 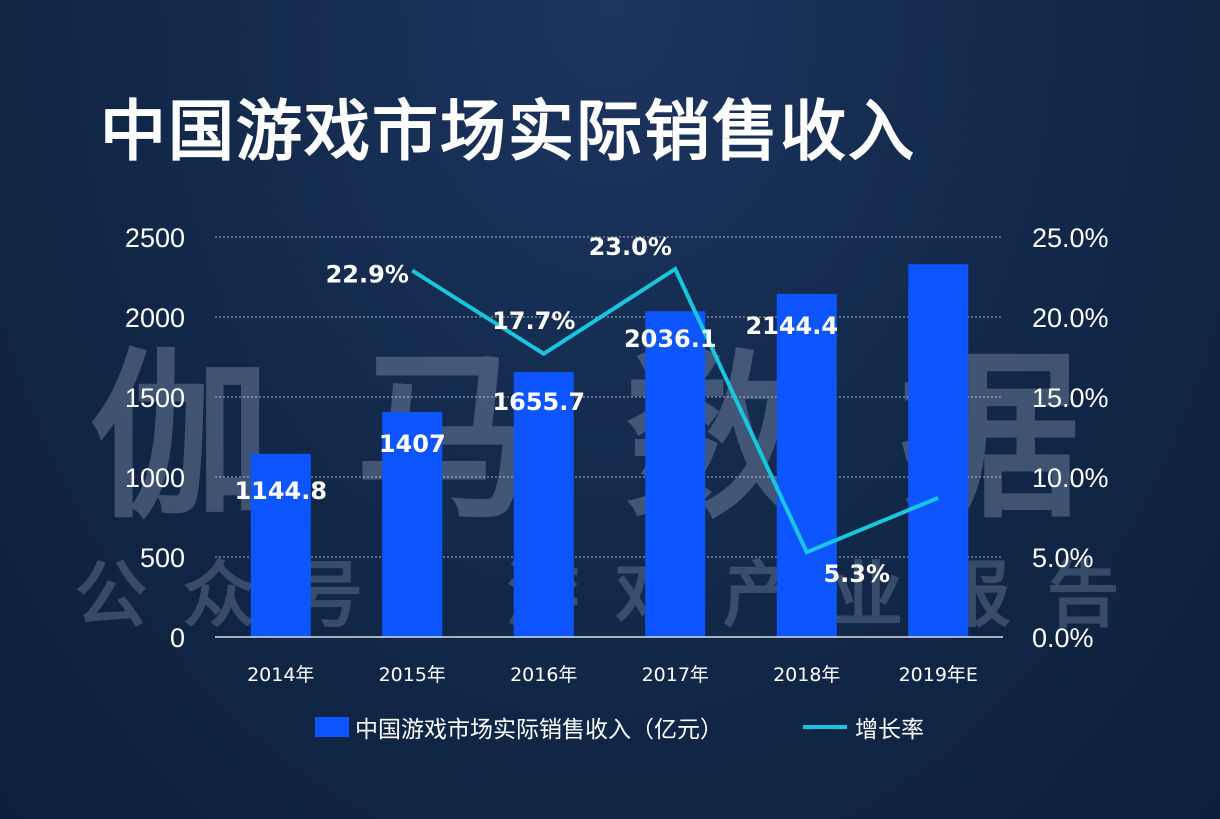 What do you see at coordinates (155, 318) in the screenshot?
I see `y-left-tick-label: 2000` at bounding box center [155, 318].